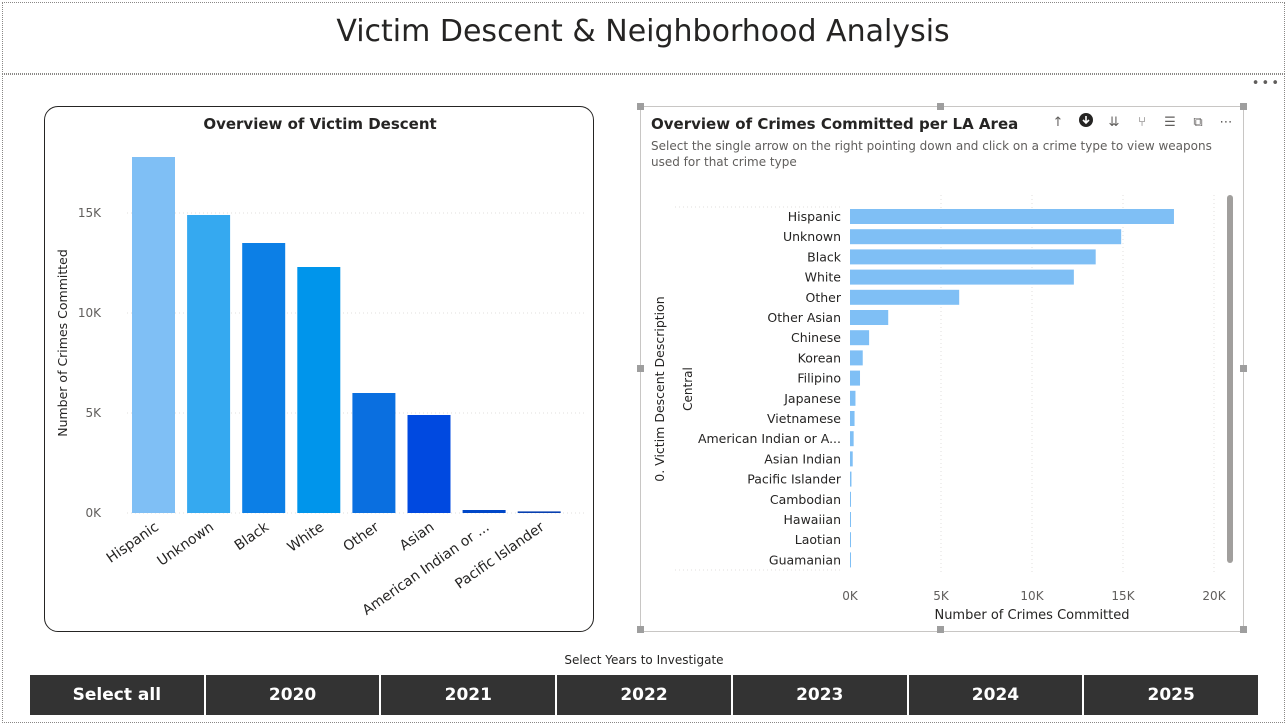 This screenshot has height=725, width=1288. What do you see at coordinates (644, 660) in the screenshot?
I see `slicer-title: Select Years to Investigate` at bounding box center [644, 660].